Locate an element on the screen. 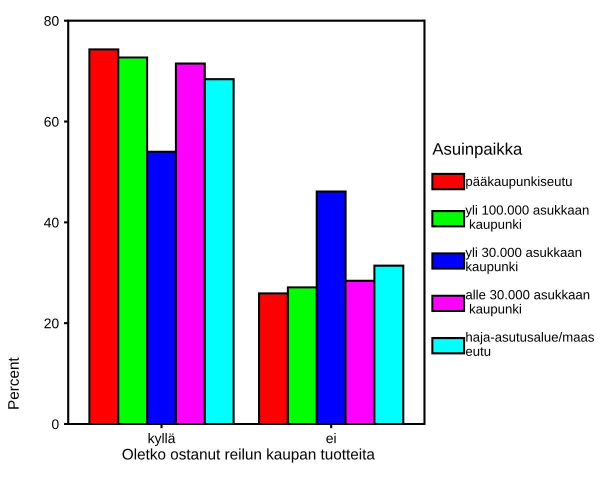 Image resolution: width=609 pixels, height=493 pixels. legend-title: Asuinpaikka is located at coordinates (477, 150).